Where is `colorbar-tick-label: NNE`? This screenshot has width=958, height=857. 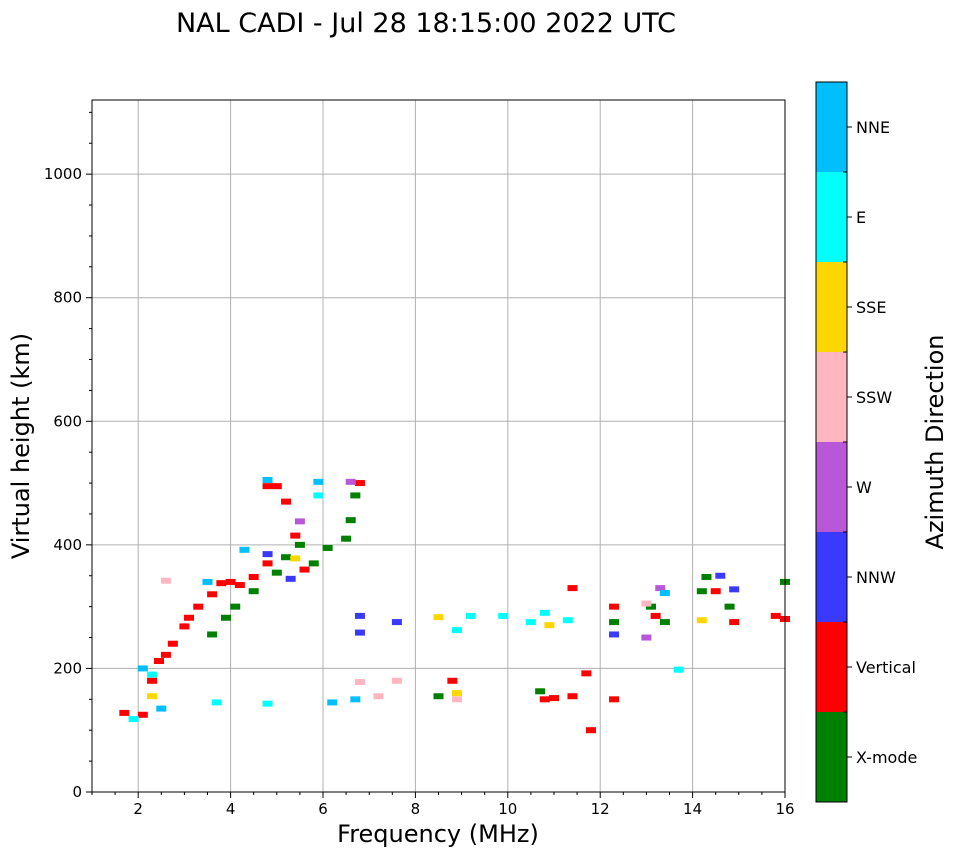 colorbar-tick-label: NNE is located at coordinates (873, 127).